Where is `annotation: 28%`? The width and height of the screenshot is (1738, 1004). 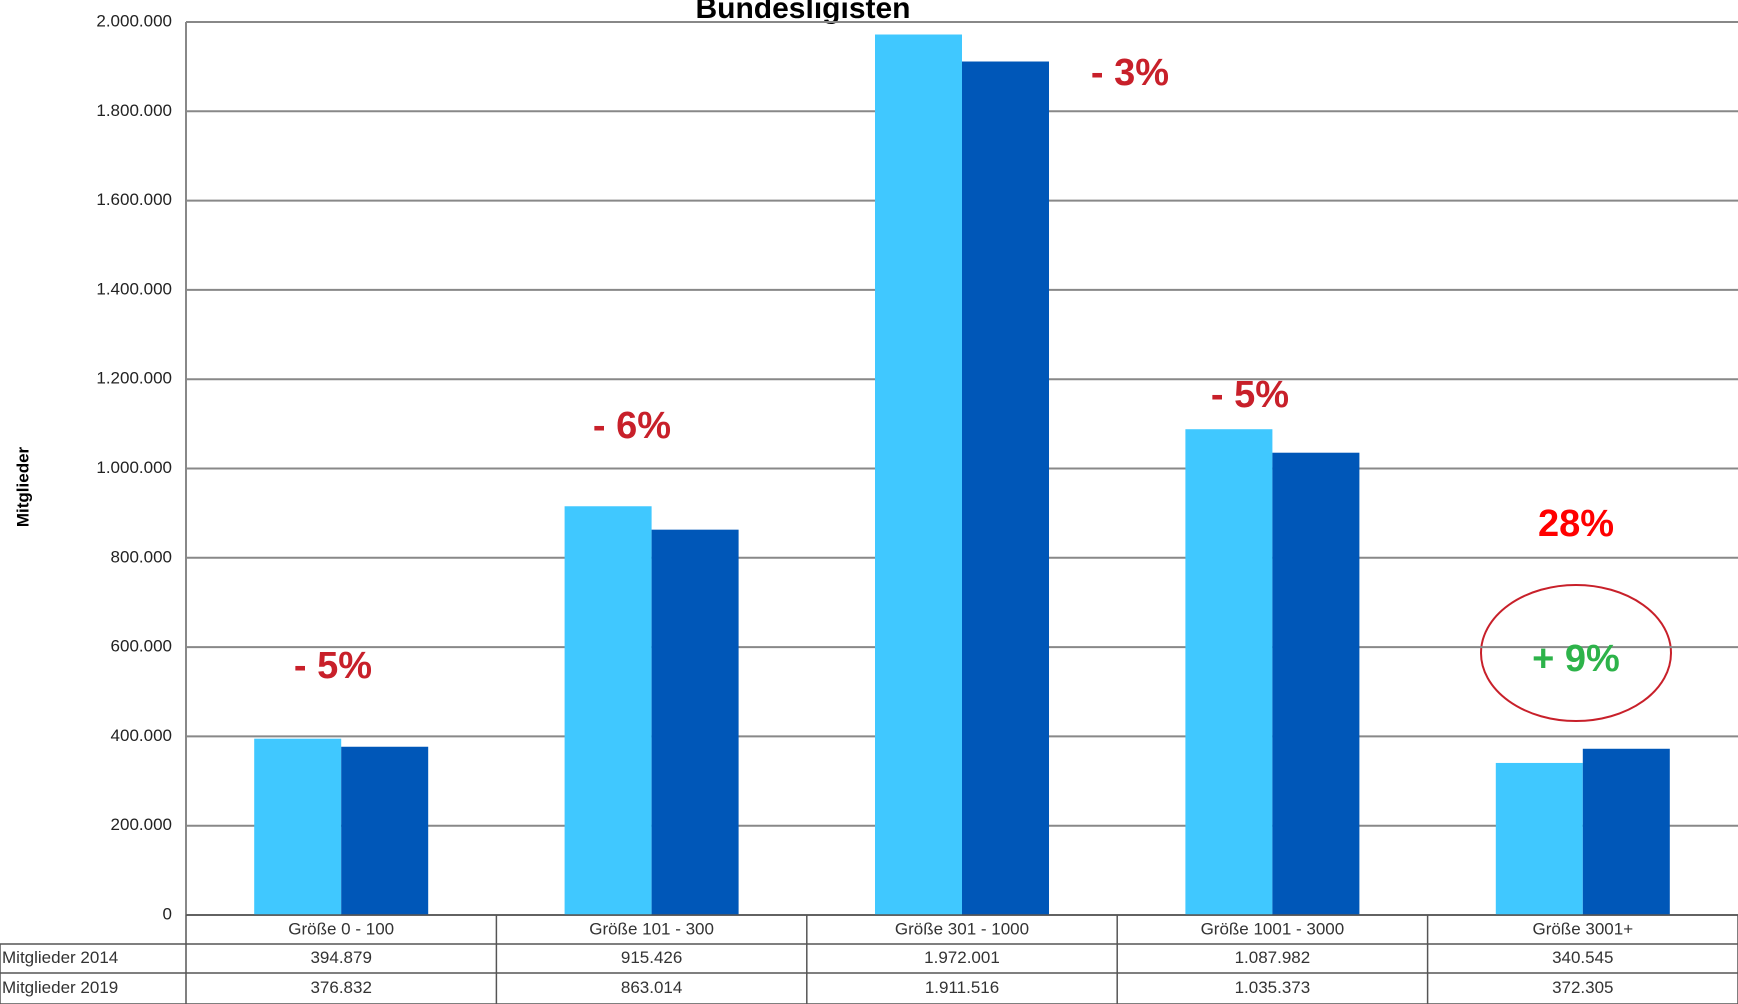 annotation: 28% is located at coordinates (1576, 524).